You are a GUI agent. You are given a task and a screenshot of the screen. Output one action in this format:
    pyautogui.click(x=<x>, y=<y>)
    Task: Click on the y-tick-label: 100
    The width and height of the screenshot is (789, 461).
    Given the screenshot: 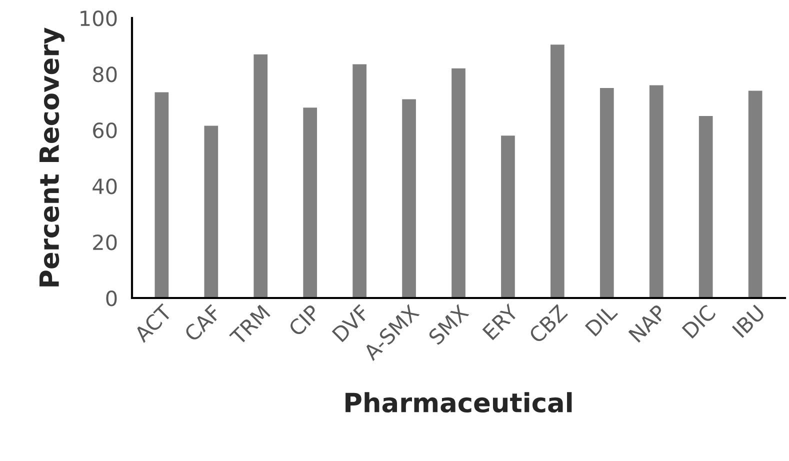 What is the action you would take?
    pyautogui.click(x=98, y=18)
    